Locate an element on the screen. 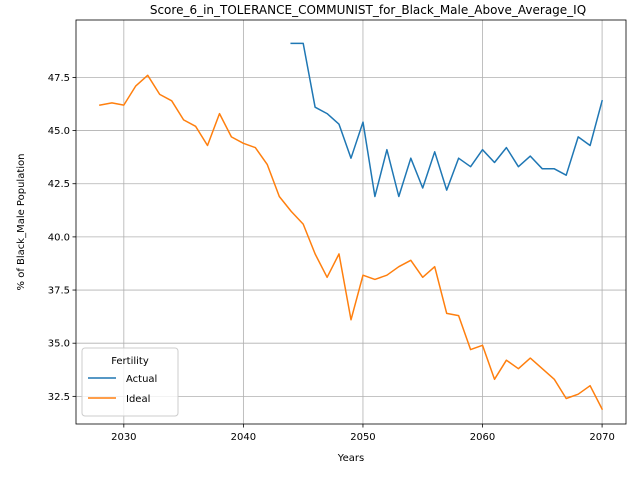  legend-label-ideal: Ideal is located at coordinates (138, 399).